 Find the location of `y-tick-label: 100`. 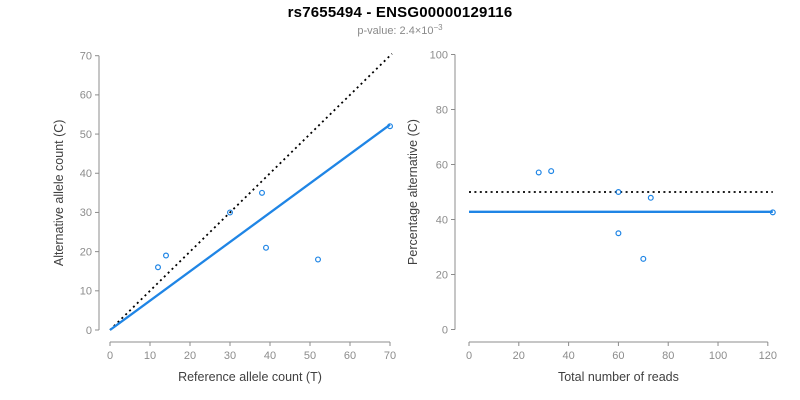

y-tick-label: 100 is located at coordinates (439, 55).